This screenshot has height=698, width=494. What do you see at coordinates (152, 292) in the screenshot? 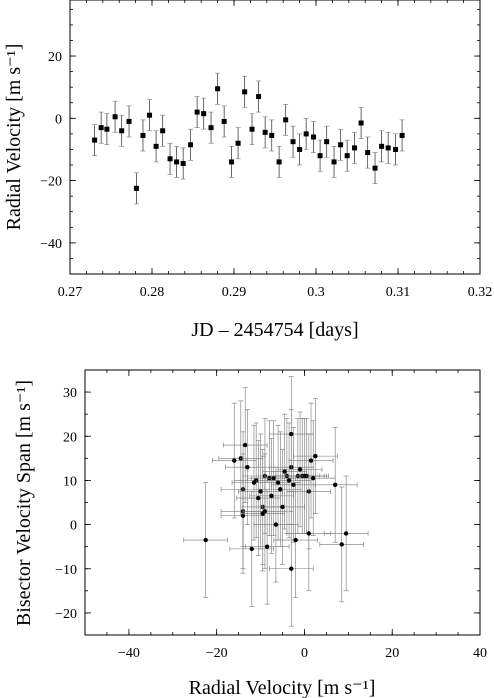
I see `x-tick-label: 0.28` at bounding box center [152, 292].